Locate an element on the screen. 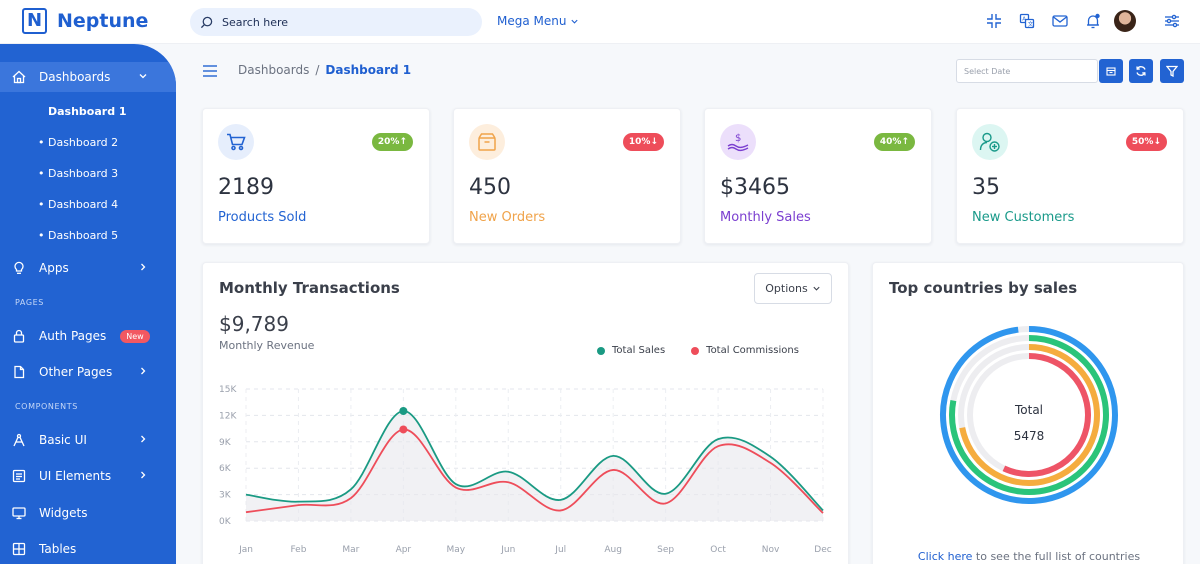 The image size is (1200, 564). mail-icon is located at coordinates (1060, 21).